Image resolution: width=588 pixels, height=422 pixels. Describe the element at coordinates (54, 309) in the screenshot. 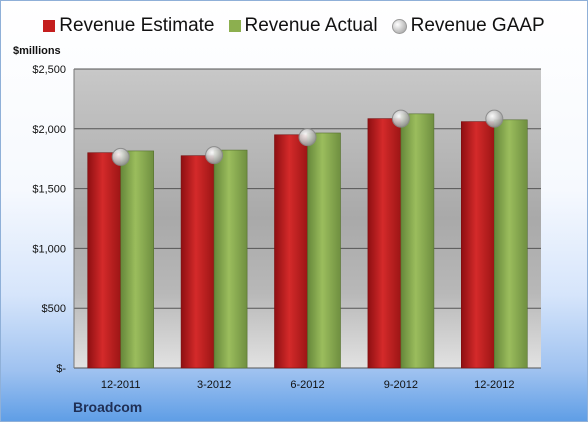

I see `y-tick-label: $500` at that location.